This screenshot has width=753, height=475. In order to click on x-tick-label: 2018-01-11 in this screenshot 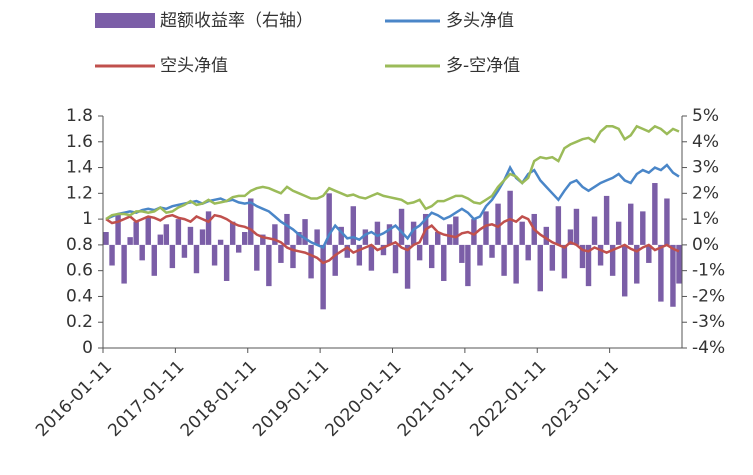, I will do `click(219, 399)`.